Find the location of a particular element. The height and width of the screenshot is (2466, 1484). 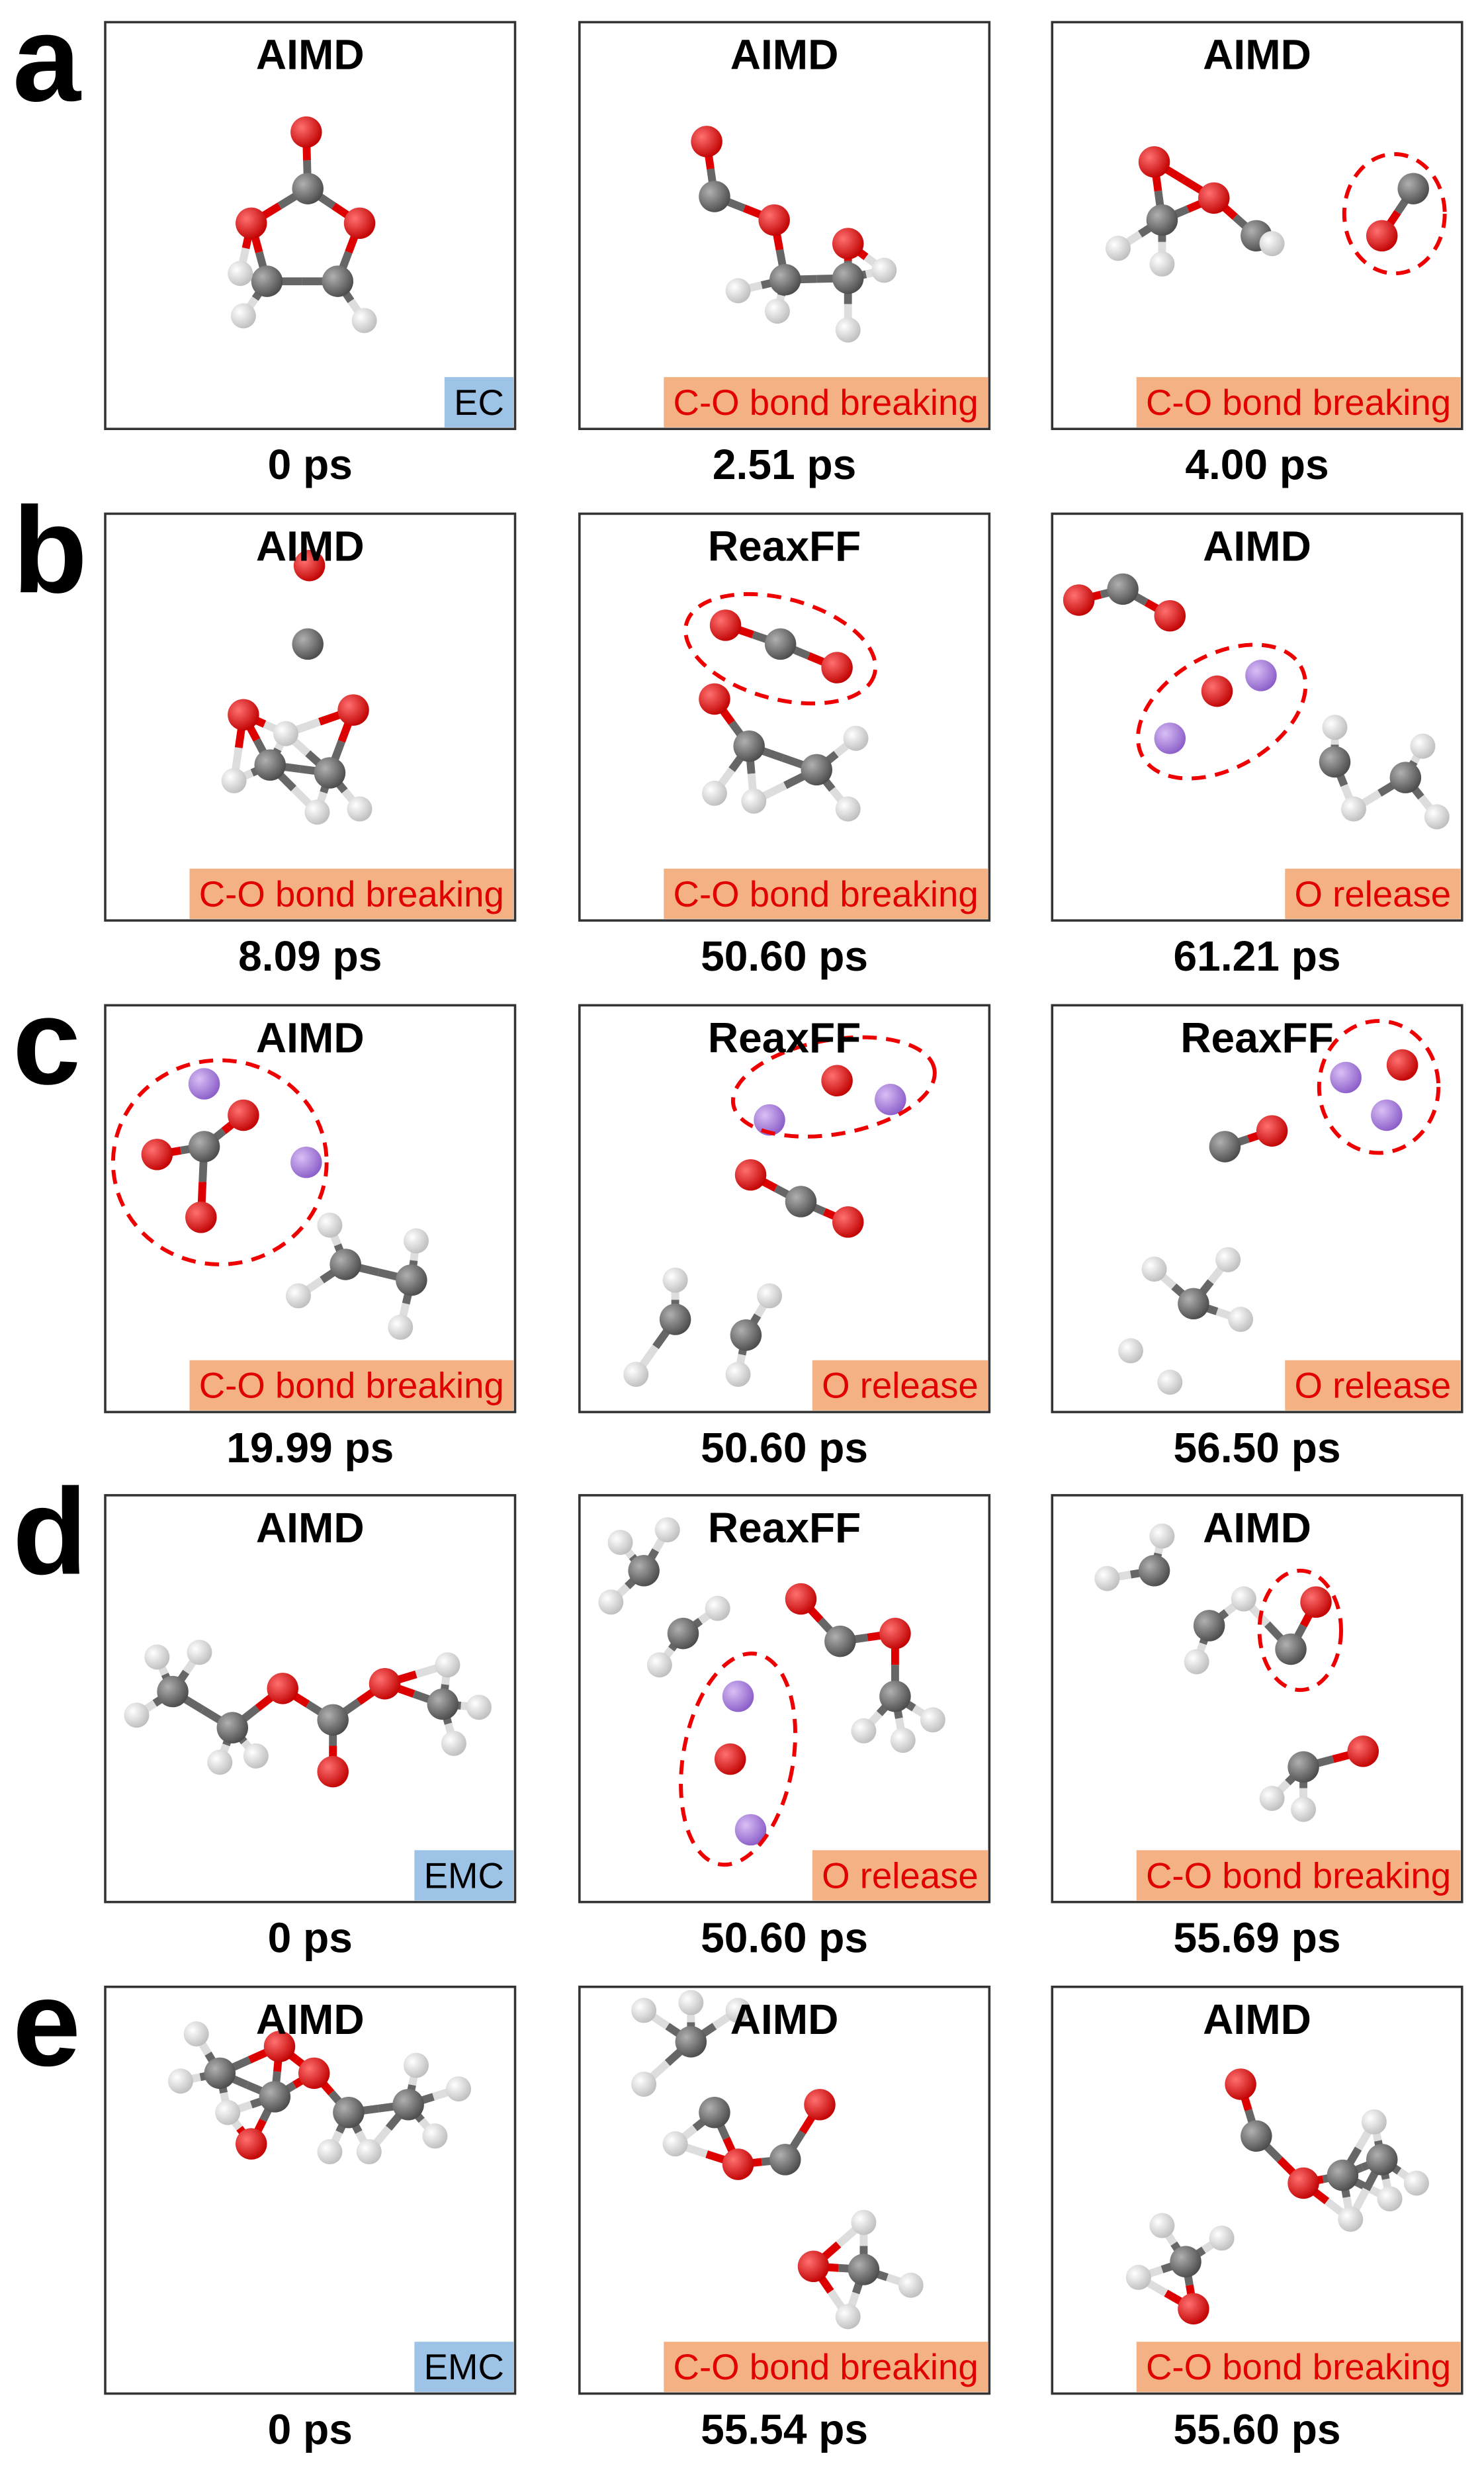

snapshot-panel: ReaxFF O release is located at coordinates (785, 1208).